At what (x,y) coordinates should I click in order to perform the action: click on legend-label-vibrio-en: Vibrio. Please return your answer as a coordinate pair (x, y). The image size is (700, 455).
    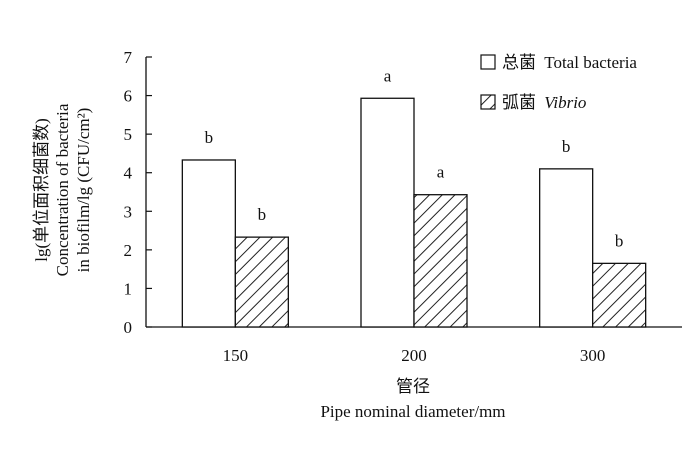
    Looking at the image, I should click on (565, 102).